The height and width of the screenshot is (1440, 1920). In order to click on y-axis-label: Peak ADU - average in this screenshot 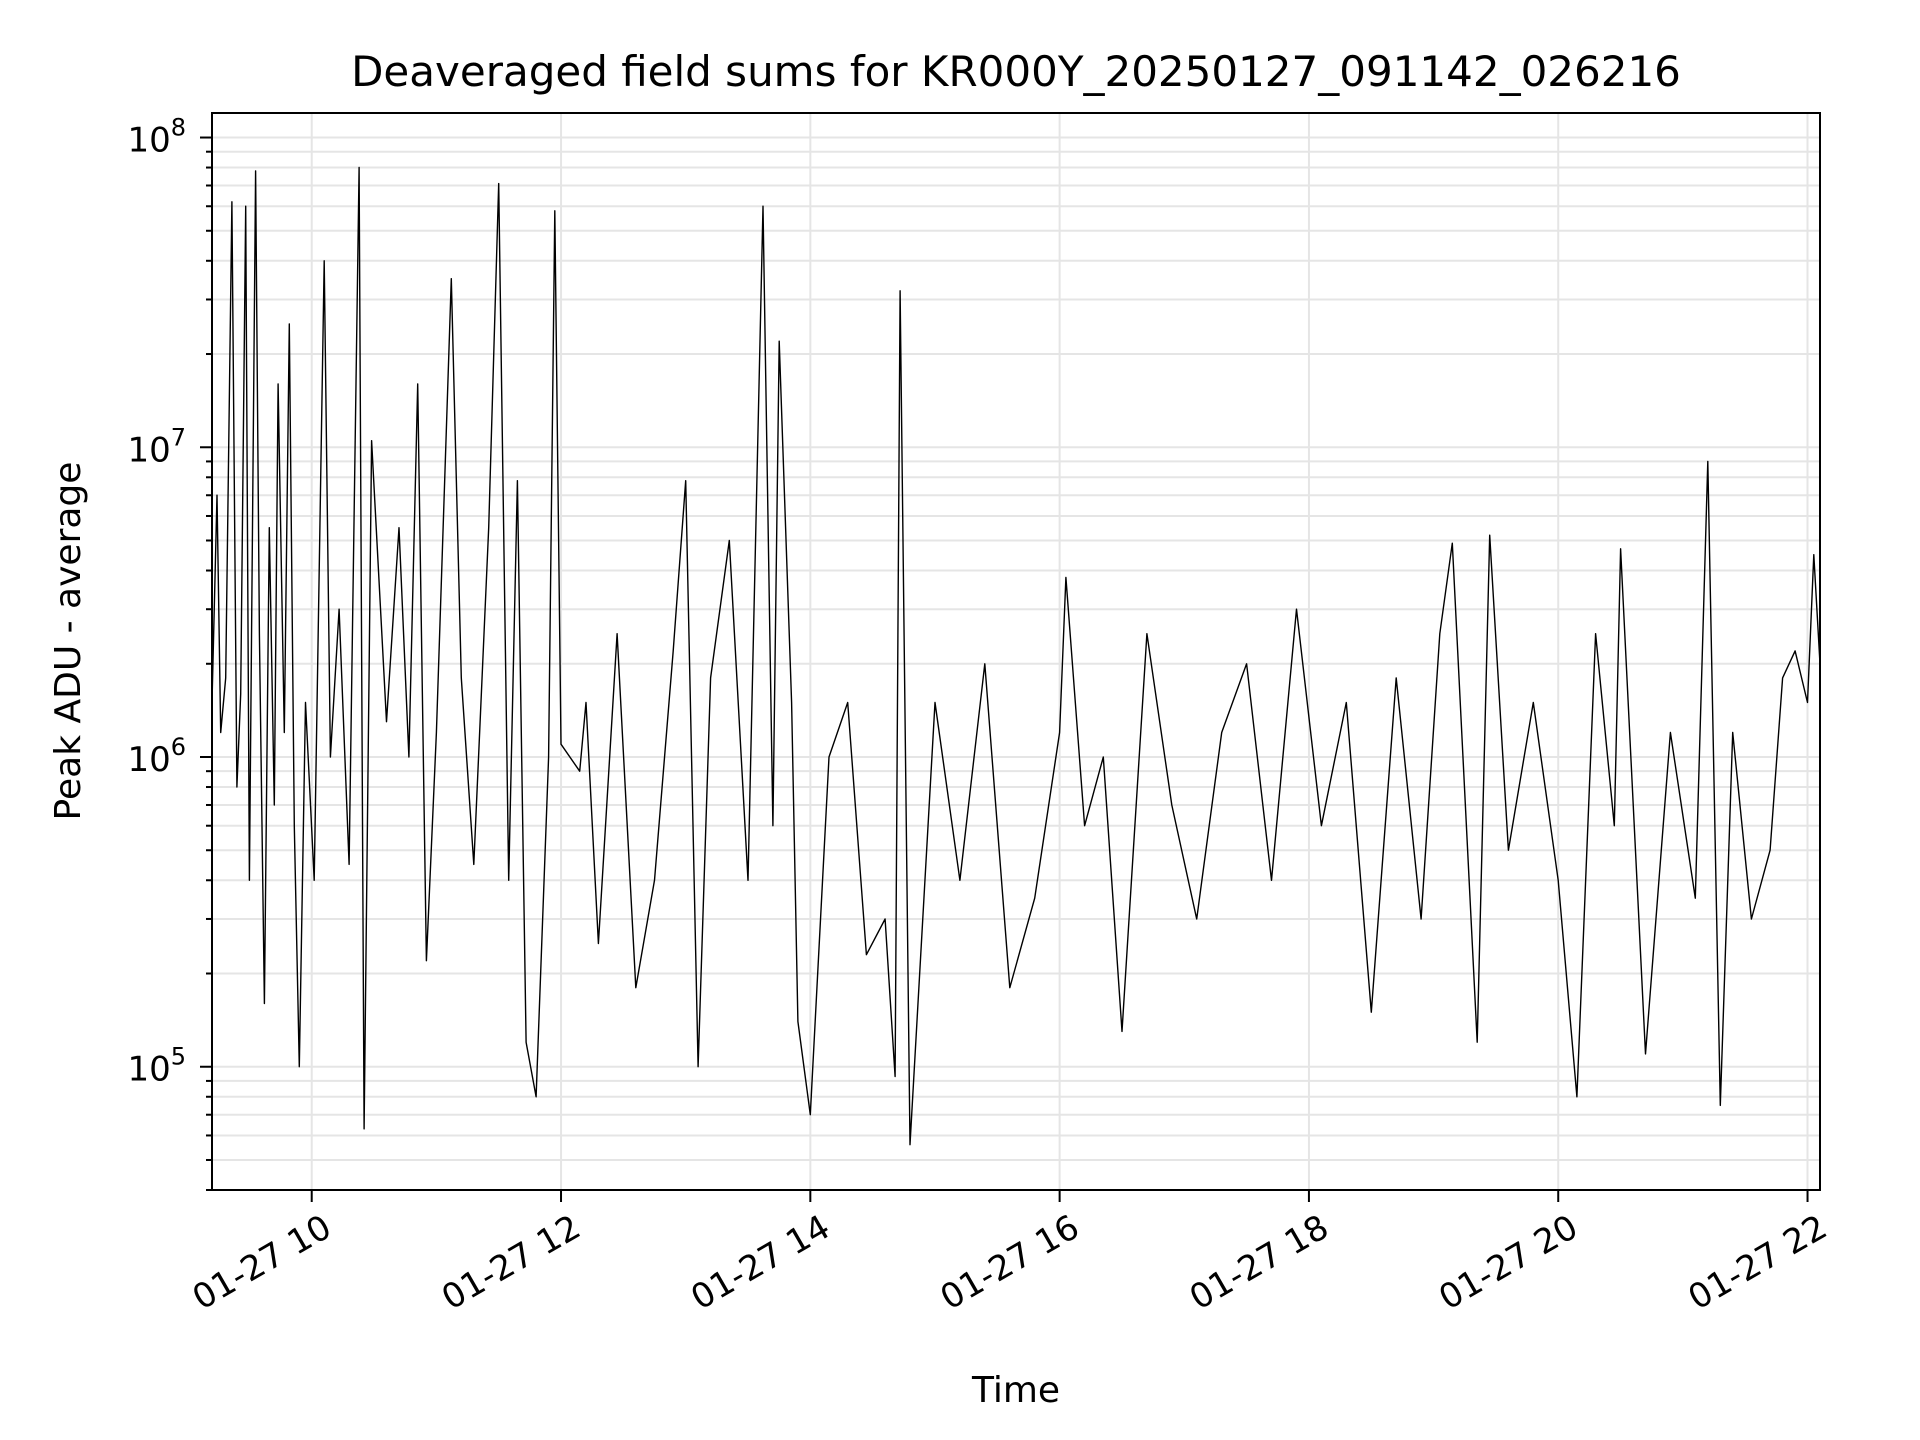, I will do `click(68, 641)`.